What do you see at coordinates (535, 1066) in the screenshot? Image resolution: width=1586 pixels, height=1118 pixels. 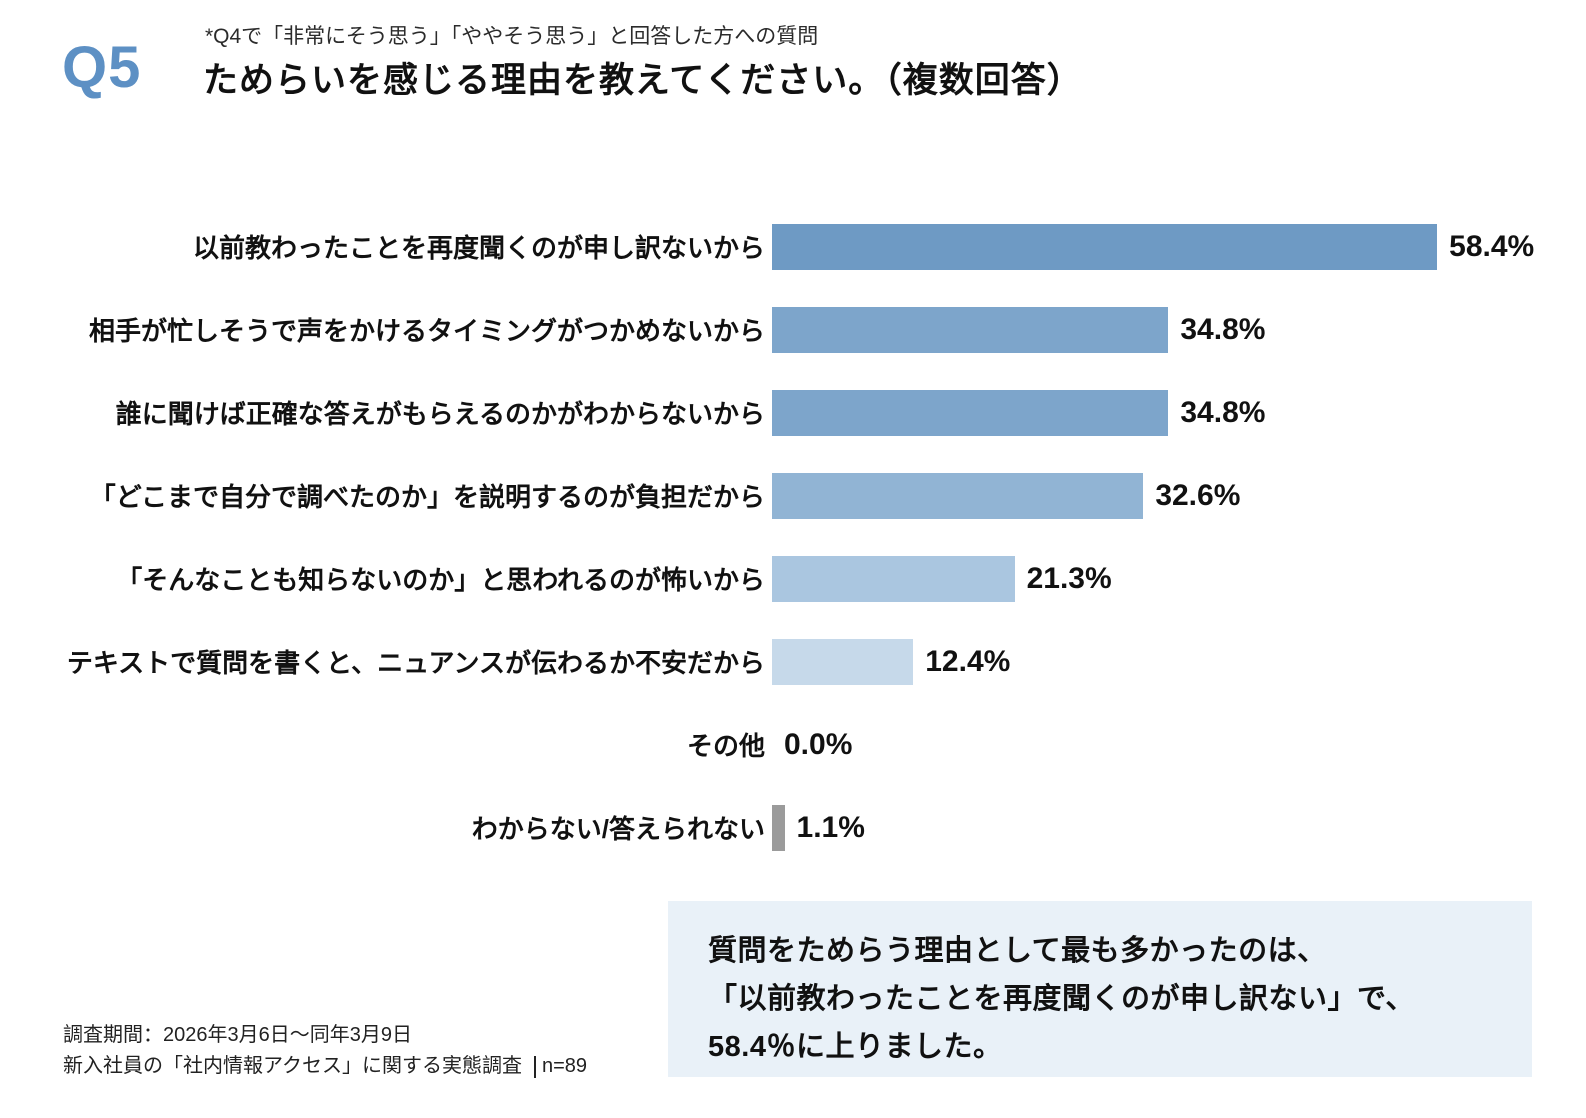 I see `separator-bar` at bounding box center [535, 1066].